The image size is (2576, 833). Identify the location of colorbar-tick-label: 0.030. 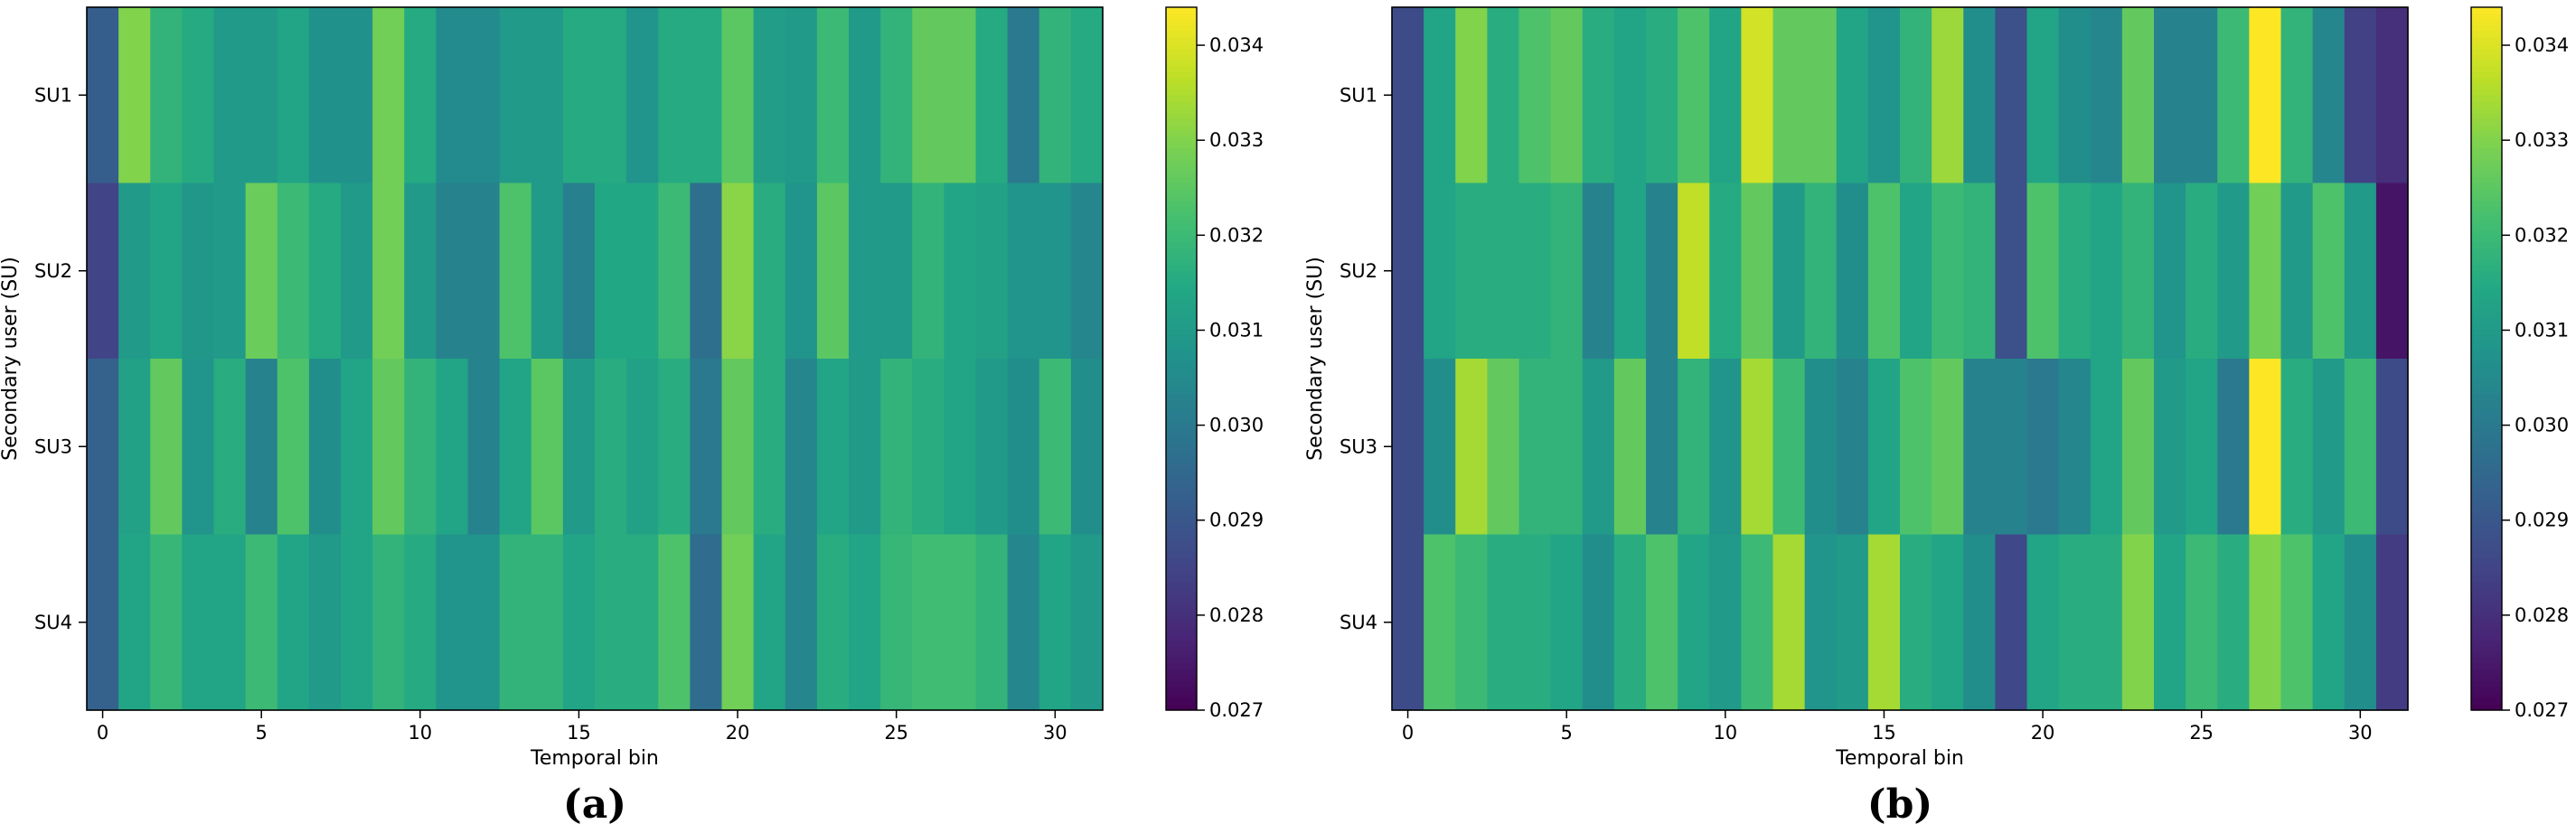
(2542, 425).